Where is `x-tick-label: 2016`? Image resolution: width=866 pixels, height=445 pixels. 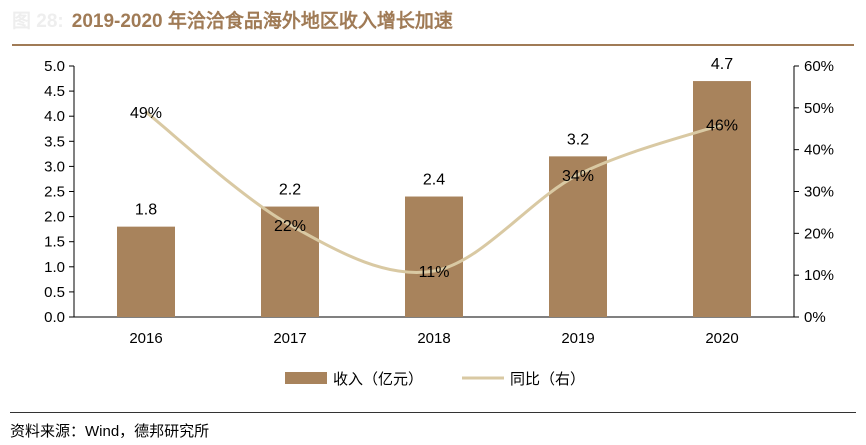 x-tick-label: 2016 is located at coordinates (145, 338).